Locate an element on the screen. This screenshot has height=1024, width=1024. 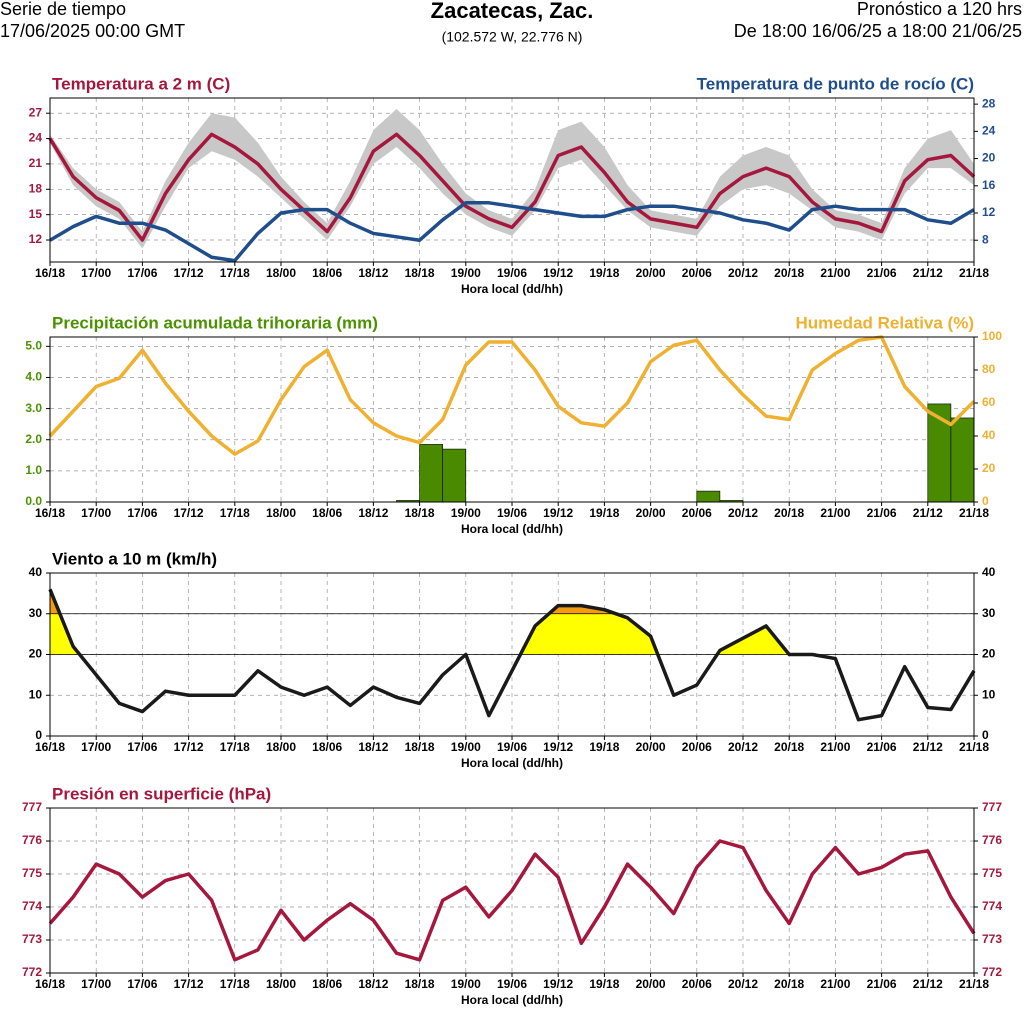
y-tick-label: 27 is located at coordinates (36, 112).